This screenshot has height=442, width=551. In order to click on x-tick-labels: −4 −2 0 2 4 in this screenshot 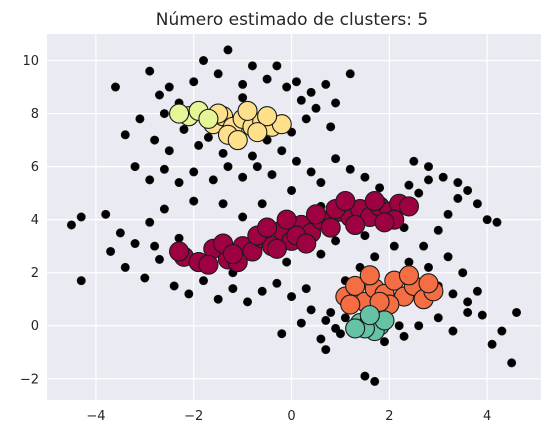, I will do `click(288, 416)`.